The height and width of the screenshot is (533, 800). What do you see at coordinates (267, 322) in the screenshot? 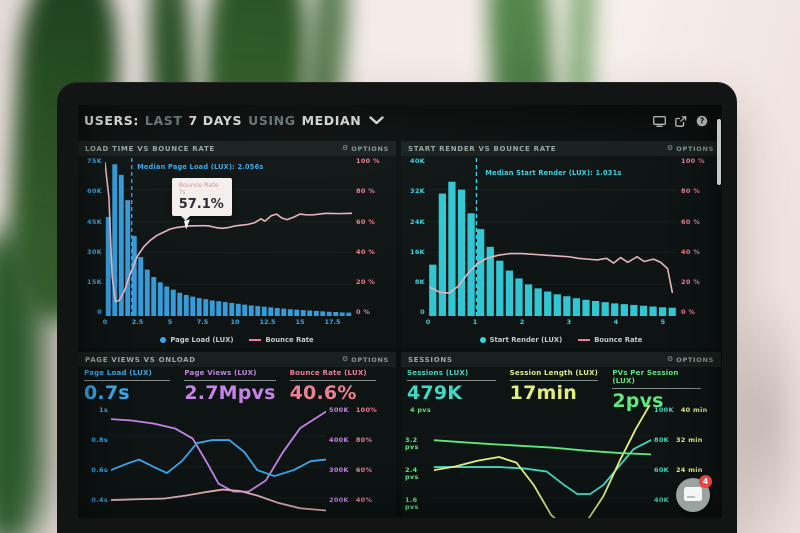
I see `x-axis-tick: 12.5` at bounding box center [267, 322].